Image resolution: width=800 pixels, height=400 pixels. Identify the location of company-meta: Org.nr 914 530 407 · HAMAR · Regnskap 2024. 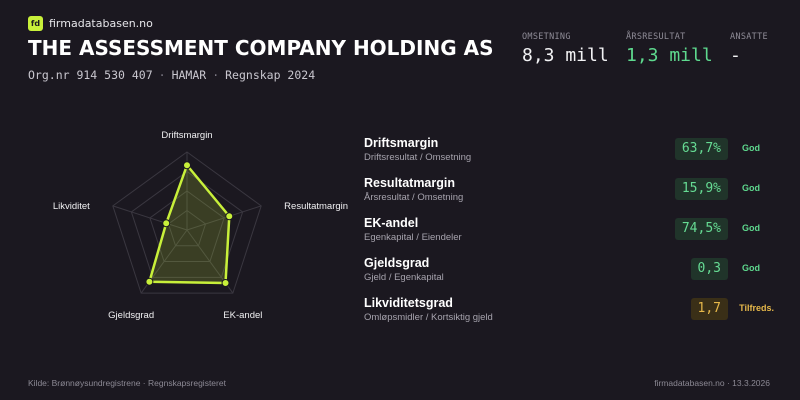
(171, 75).